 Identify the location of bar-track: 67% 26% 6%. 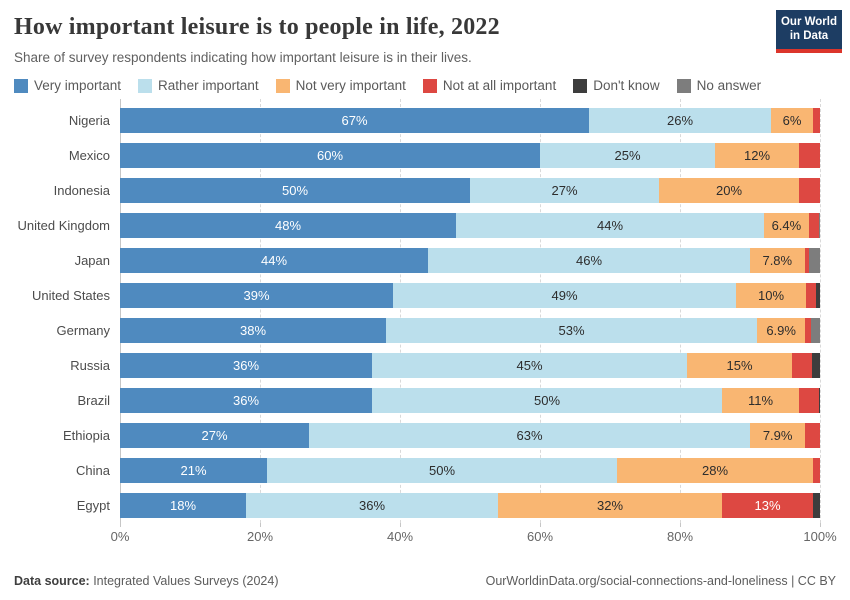
(470, 120).